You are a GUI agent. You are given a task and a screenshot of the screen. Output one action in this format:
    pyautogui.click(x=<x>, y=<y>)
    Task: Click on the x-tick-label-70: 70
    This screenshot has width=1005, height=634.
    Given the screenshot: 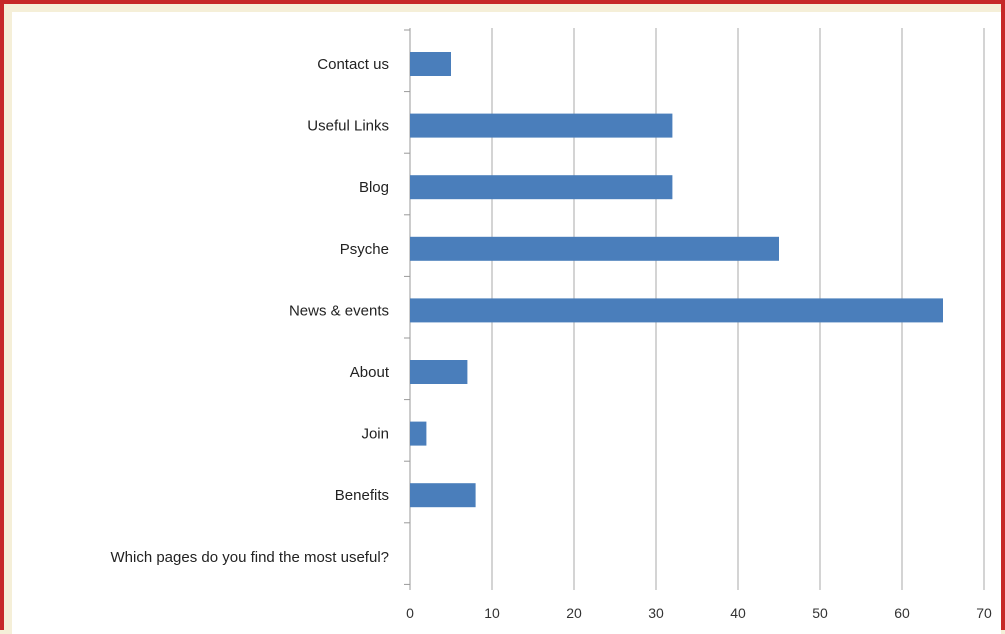 What is the action you would take?
    pyautogui.click(x=984, y=613)
    